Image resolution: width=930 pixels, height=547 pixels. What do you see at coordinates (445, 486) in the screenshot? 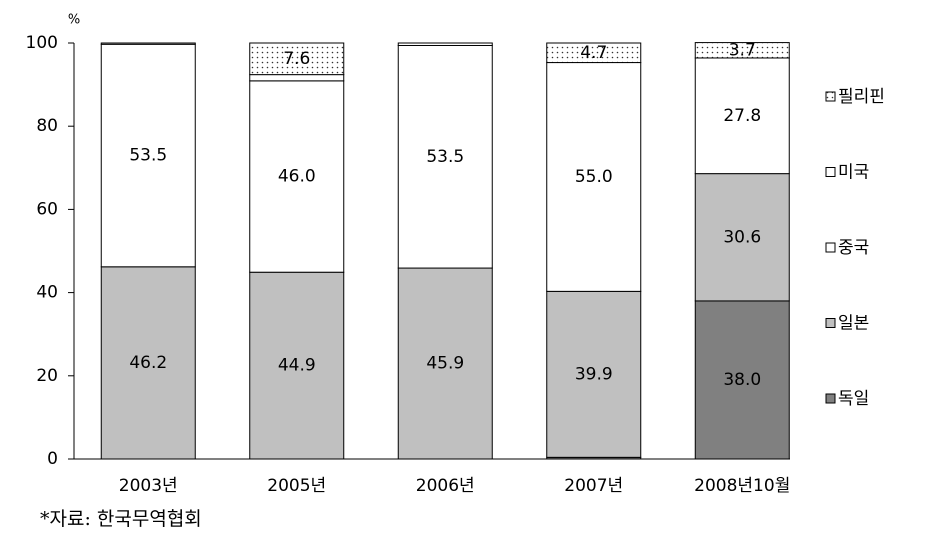
I see `x-tick-label: 2006년` at bounding box center [445, 486].